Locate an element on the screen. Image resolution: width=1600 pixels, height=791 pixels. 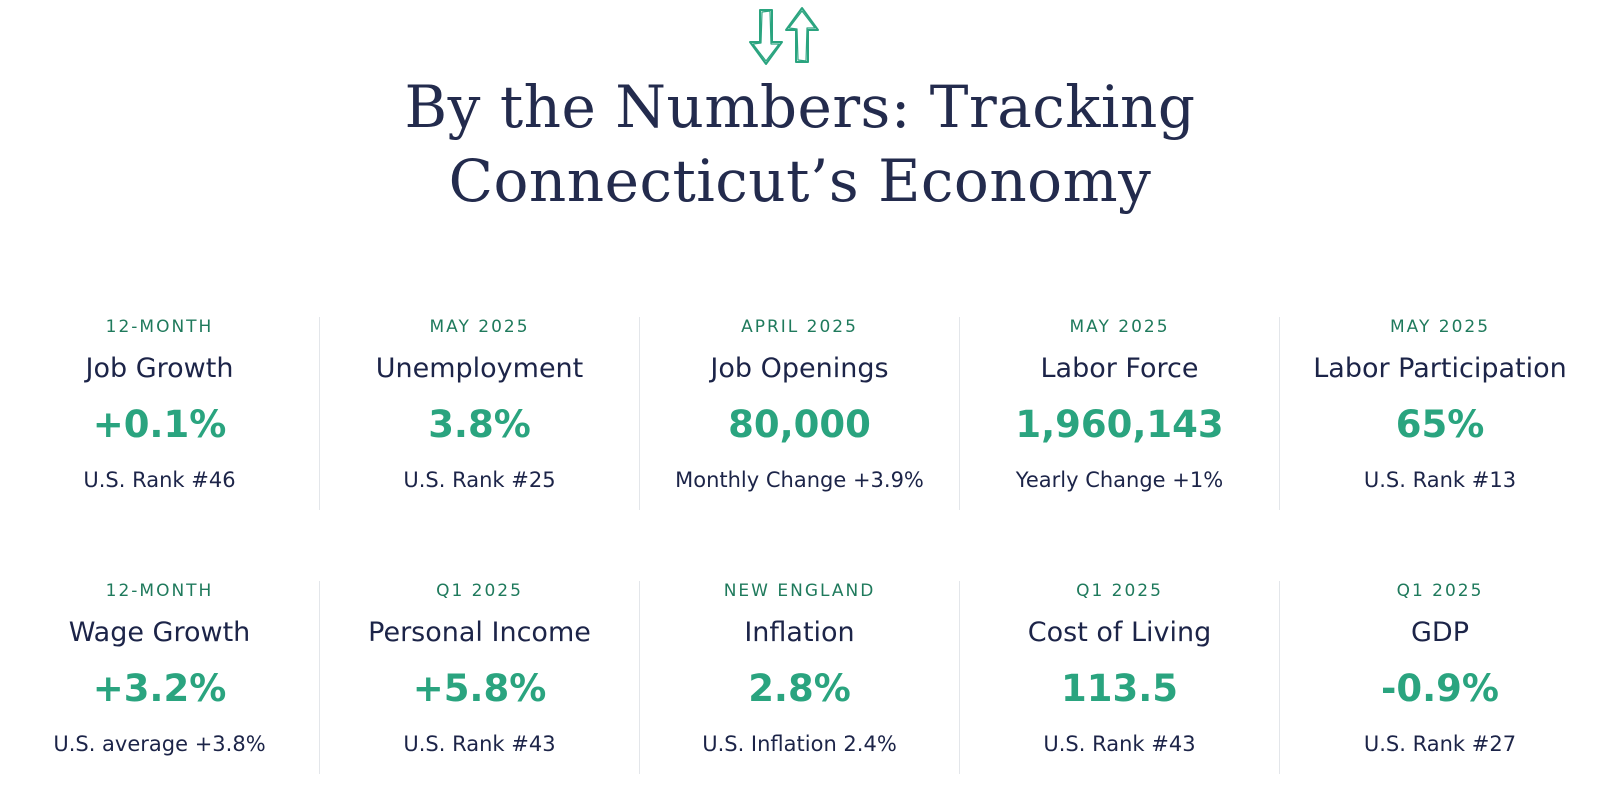
stat-note: U.S. average +3.8% is located at coordinates (159, 744).